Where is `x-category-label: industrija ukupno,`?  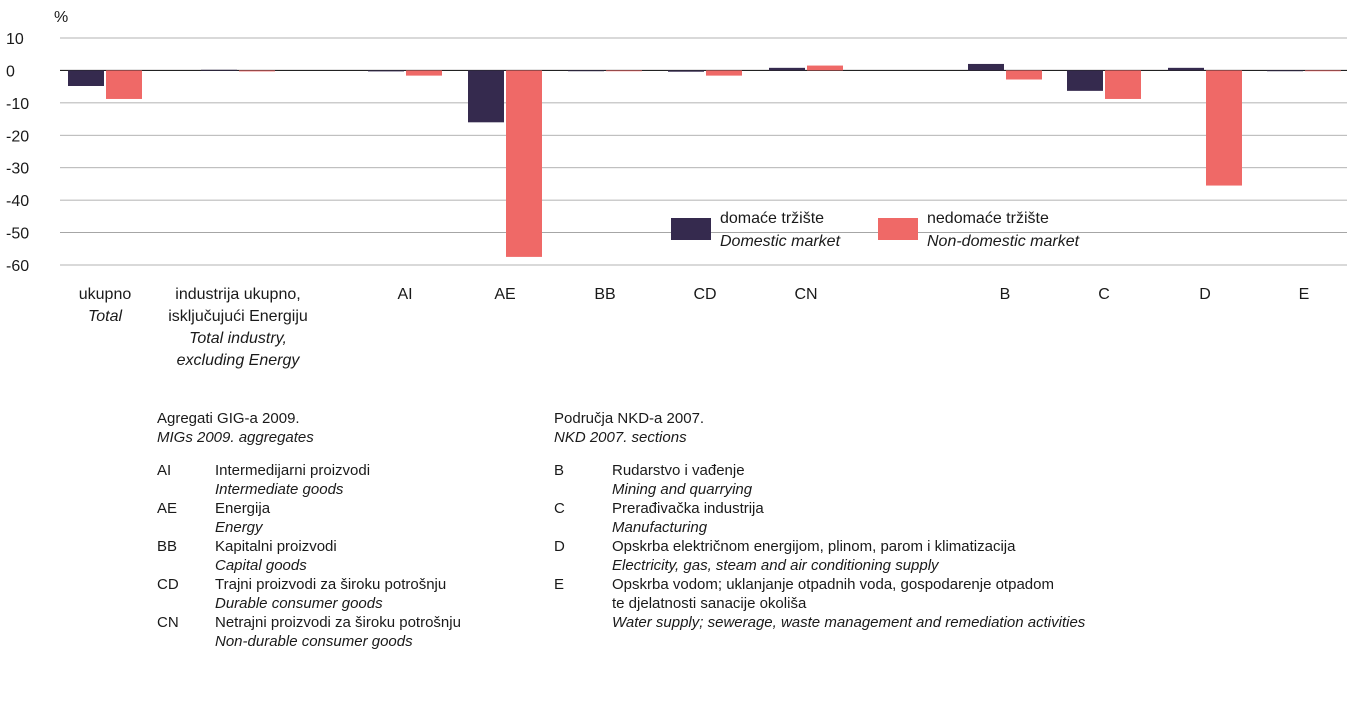 x-category-label: industrija ukupno, is located at coordinates (237, 294).